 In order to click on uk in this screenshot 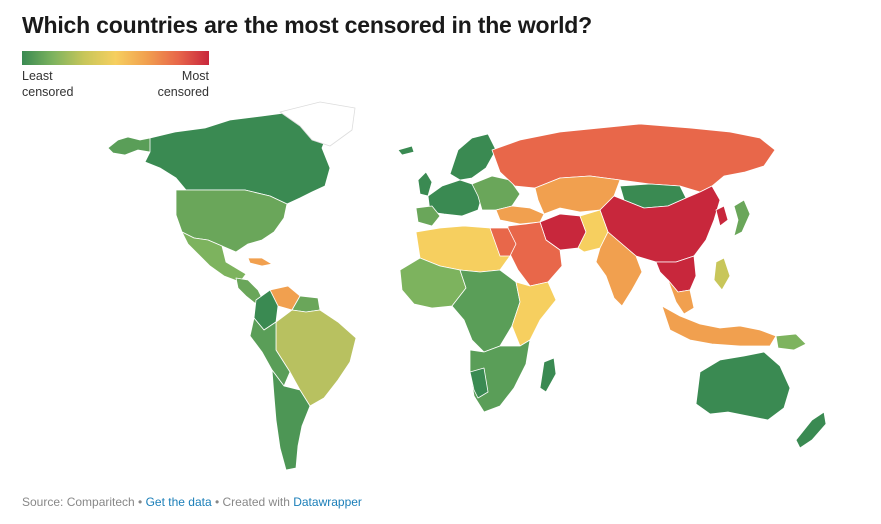, I will do `click(425, 184)`.